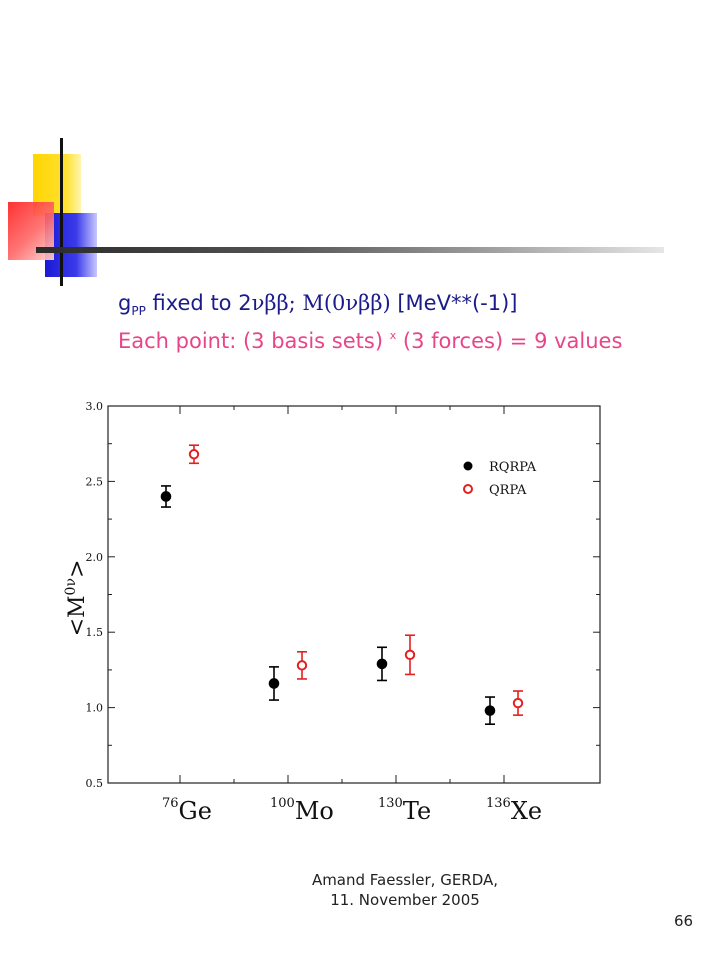 Image resolution: width=720 pixels, height=960 pixels. I want to click on y-tick-label: 1.0, so click(95, 708).